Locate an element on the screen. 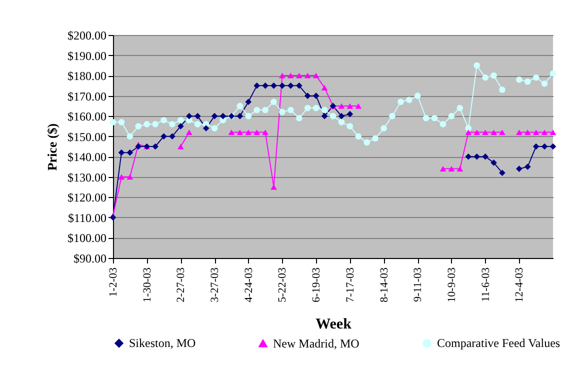 Image resolution: width=576 pixels, height=373 pixels. x-tick-label: 1-30-03 is located at coordinates (147, 284).